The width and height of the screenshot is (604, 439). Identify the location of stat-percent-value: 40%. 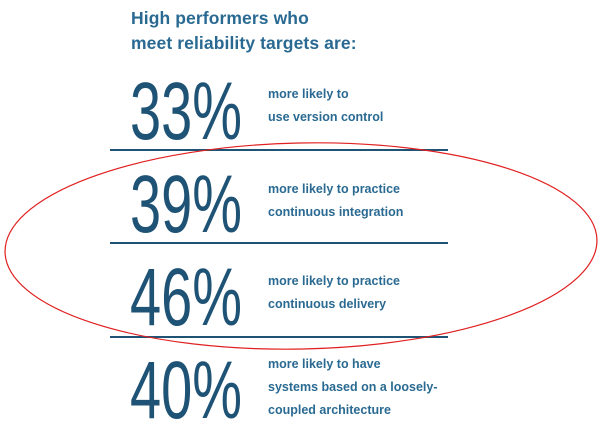
(186, 390).